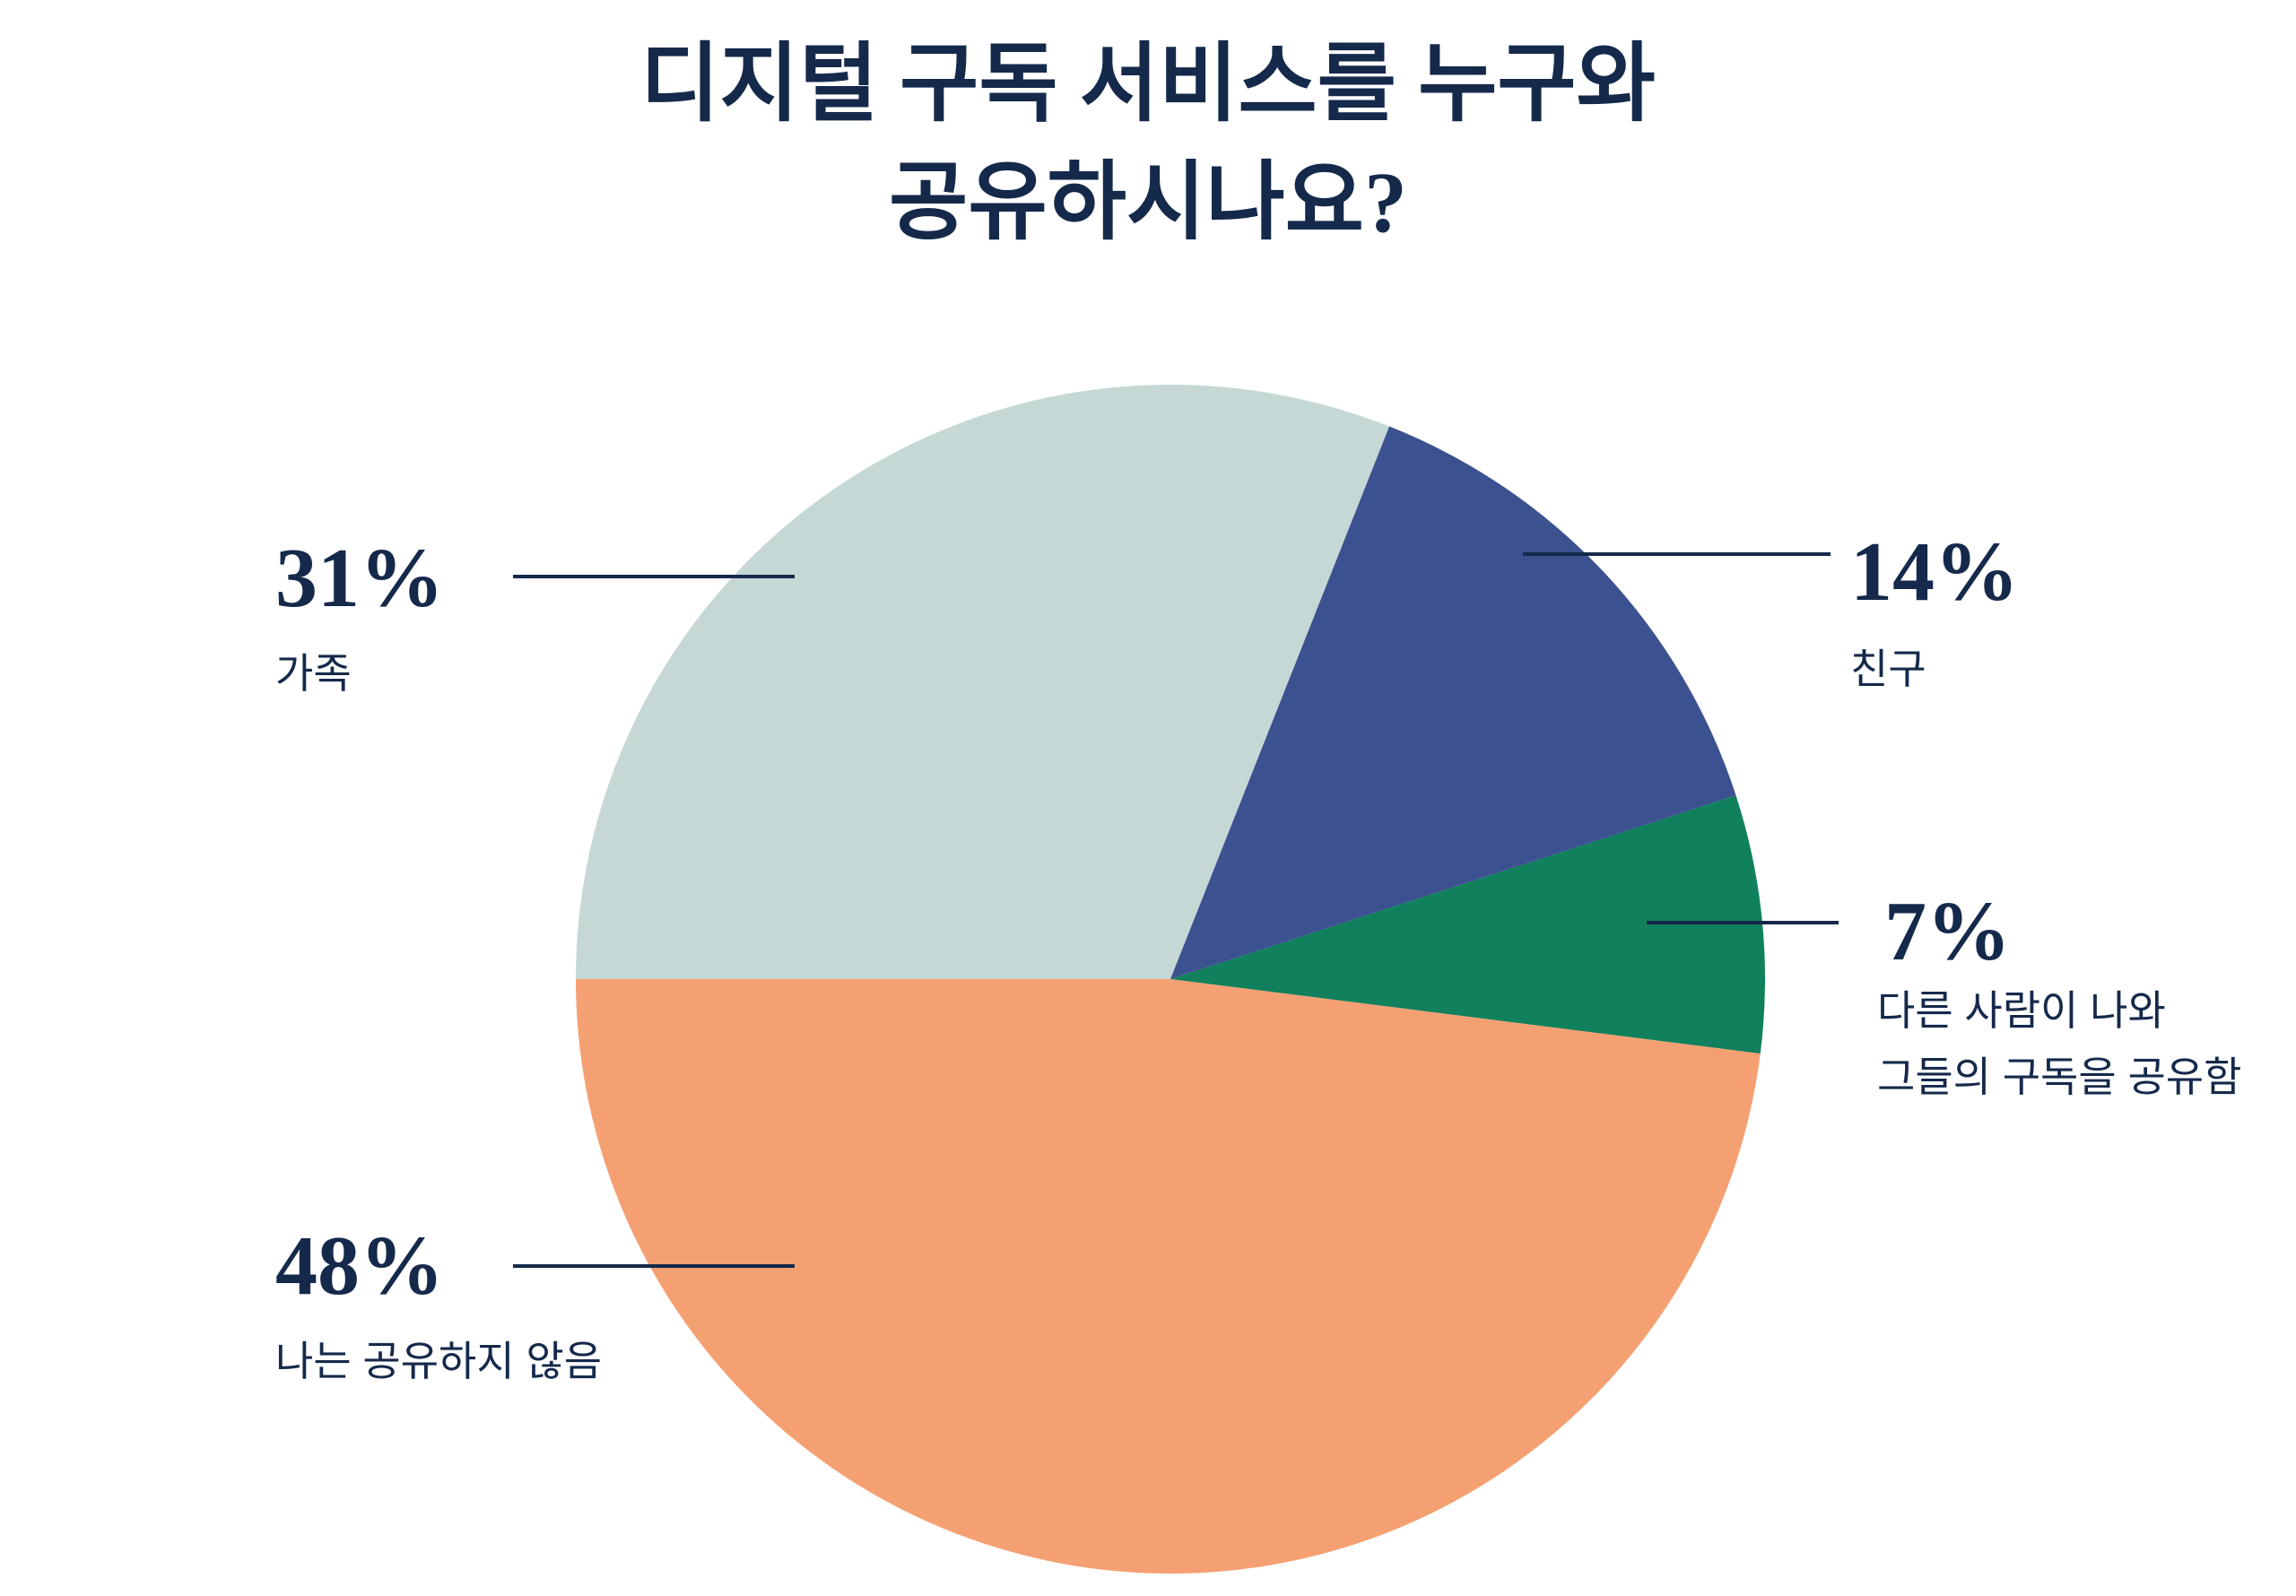 Image resolution: width=2296 pixels, height=1596 pixels. What do you see at coordinates (359, 1266) in the screenshot?
I see `pct-none: 48%` at bounding box center [359, 1266].